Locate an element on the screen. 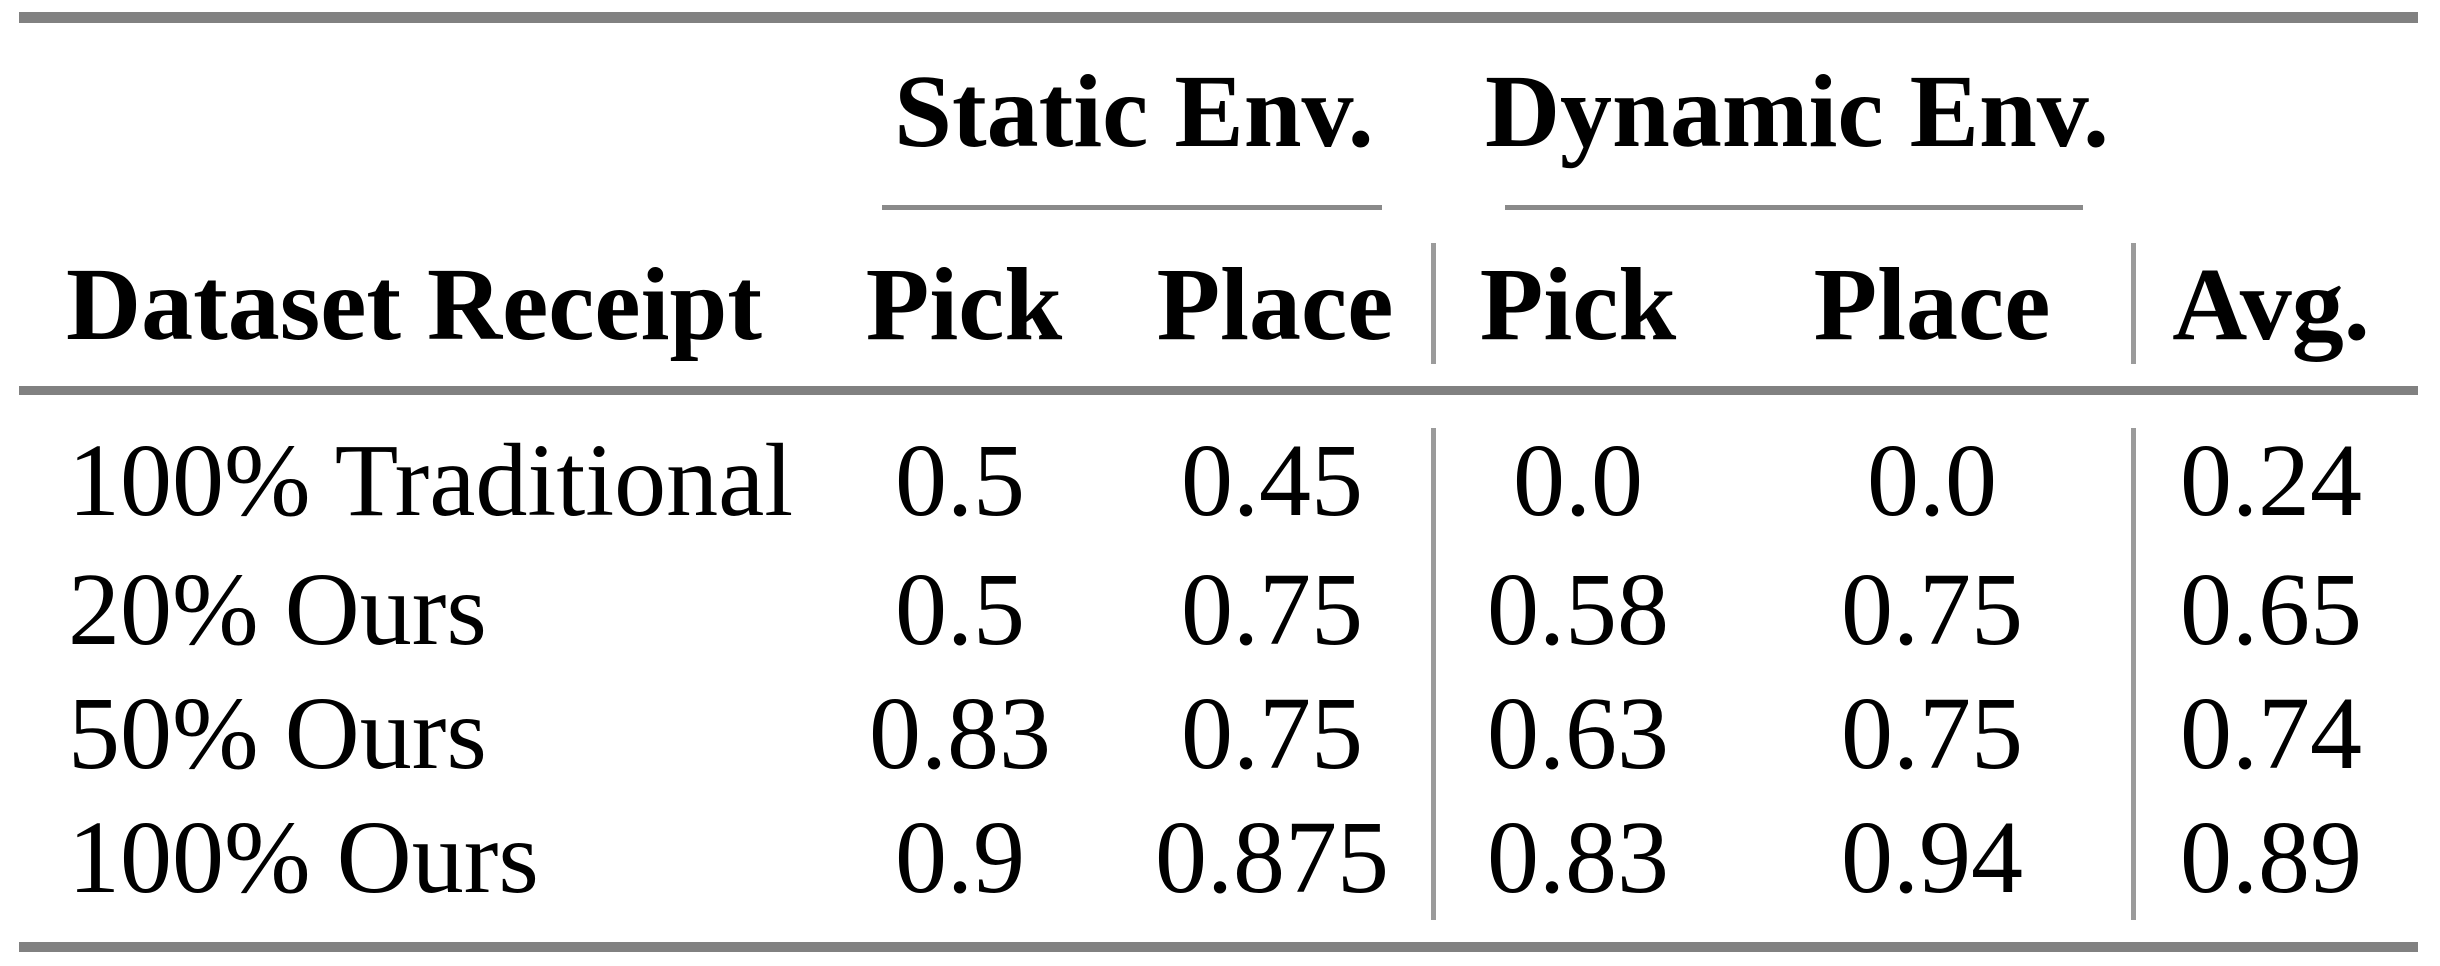  dynamic-env-underline is located at coordinates (1794, 207).